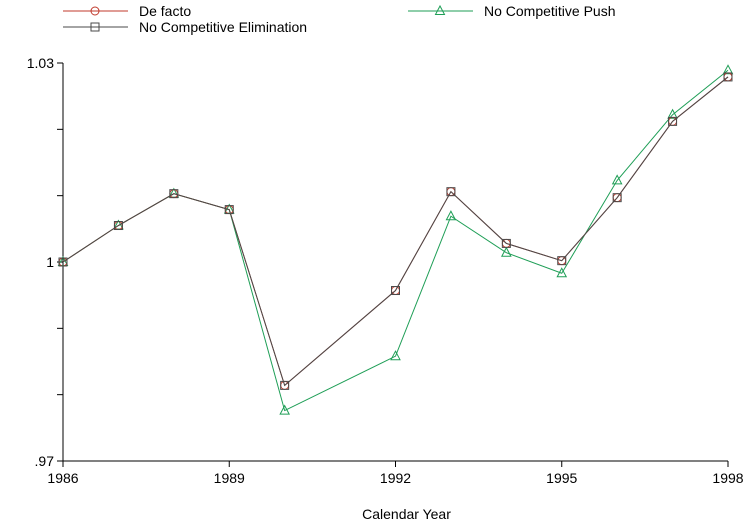  I want to click on y-tick-label: .97, so click(45, 461).